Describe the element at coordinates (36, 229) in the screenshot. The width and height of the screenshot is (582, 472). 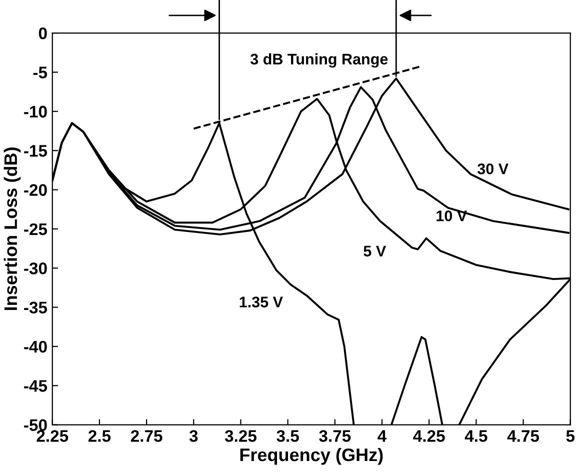
I see `y-tick-label: -25` at that location.